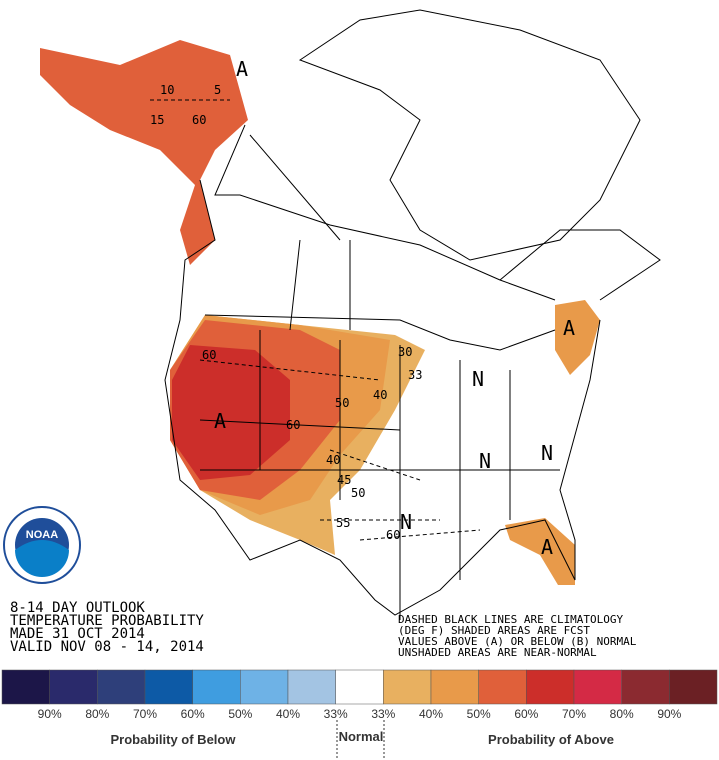  What do you see at coordinates (42, 535) in the screenshot?
I see `logo-text: NOAA` at bounding box center [42, 535].